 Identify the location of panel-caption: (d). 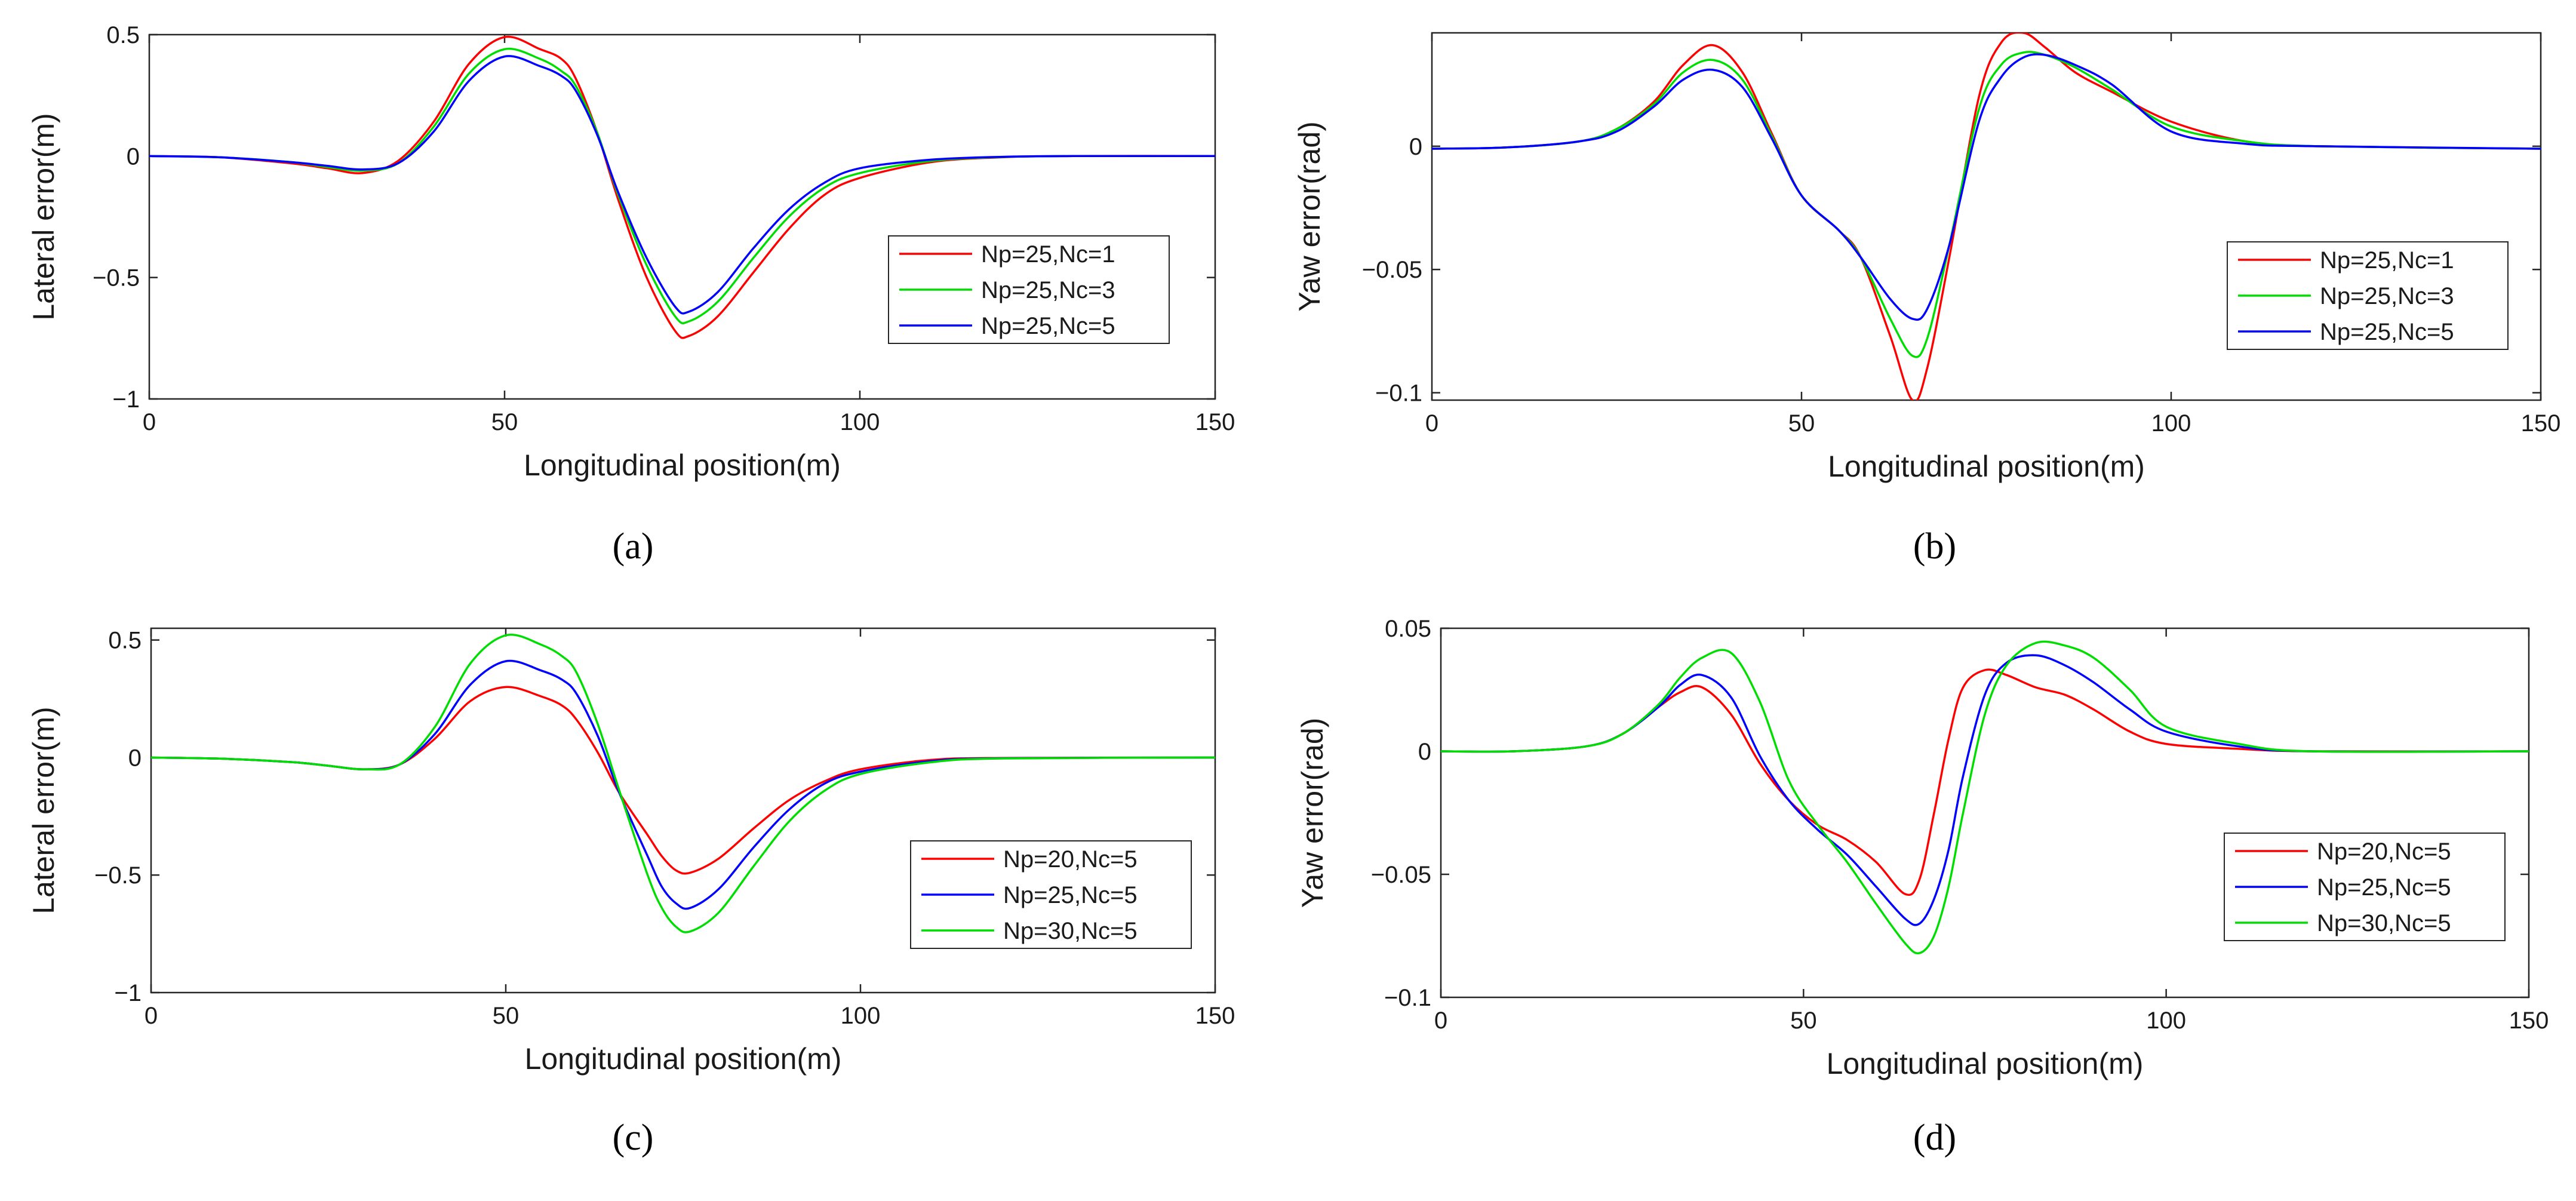
(1934, 1137).